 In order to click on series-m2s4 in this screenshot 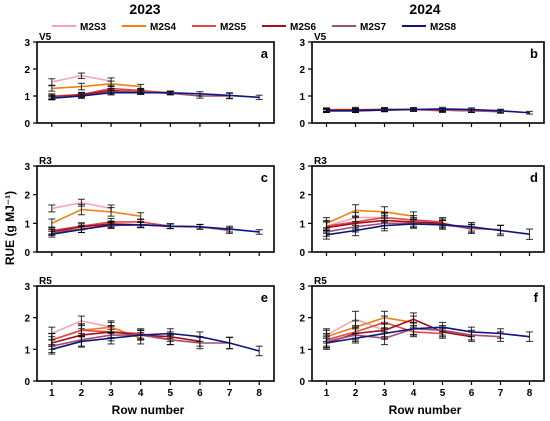, I will do `click(96, 86)`.